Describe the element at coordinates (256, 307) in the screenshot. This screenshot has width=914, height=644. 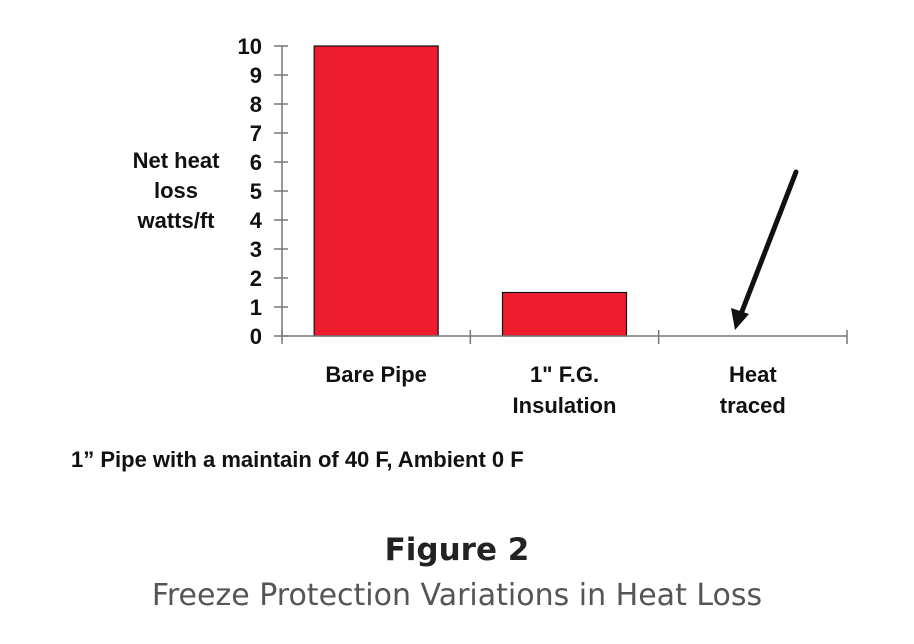
I see `y-tick-label: 1` at that location.